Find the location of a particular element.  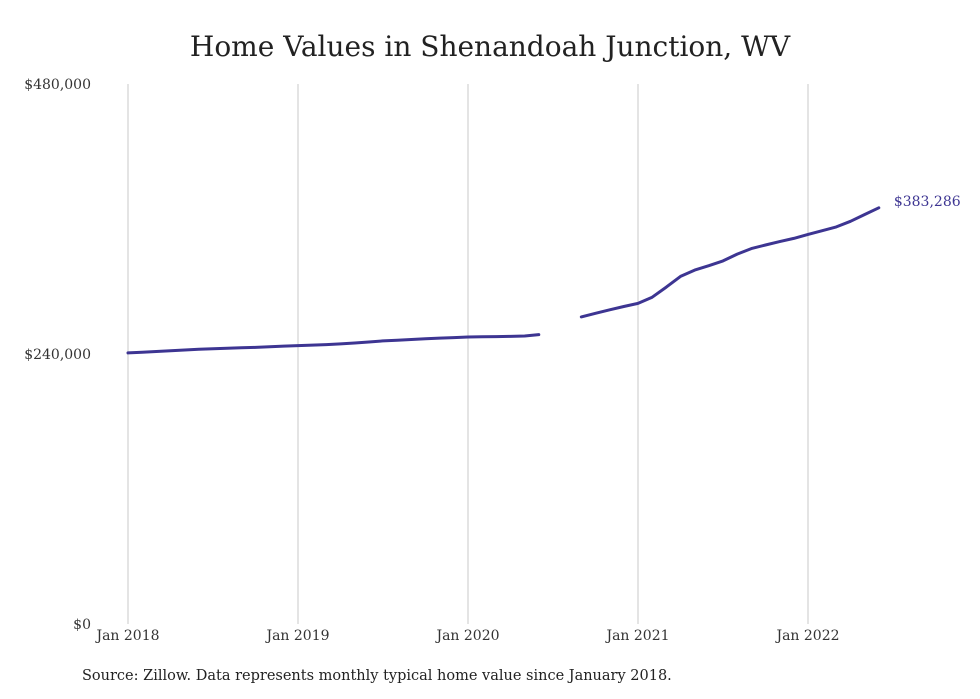

chart-title: Home Values in Shenandoah Junction, WV is located at coordinates (490, 46).